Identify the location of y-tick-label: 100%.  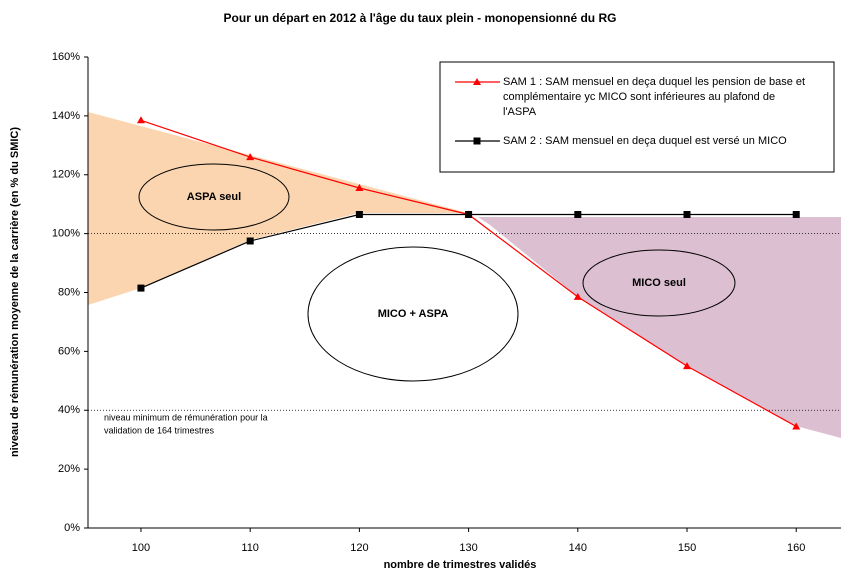
(66, 234).